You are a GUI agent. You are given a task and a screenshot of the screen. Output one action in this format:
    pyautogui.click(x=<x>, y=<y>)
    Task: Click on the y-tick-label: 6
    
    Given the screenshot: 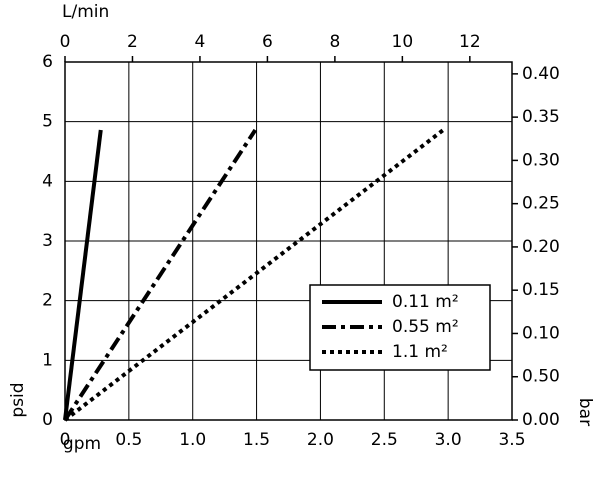 What is the action you would take?
    pyautogui.click(x=47, y=62)
    